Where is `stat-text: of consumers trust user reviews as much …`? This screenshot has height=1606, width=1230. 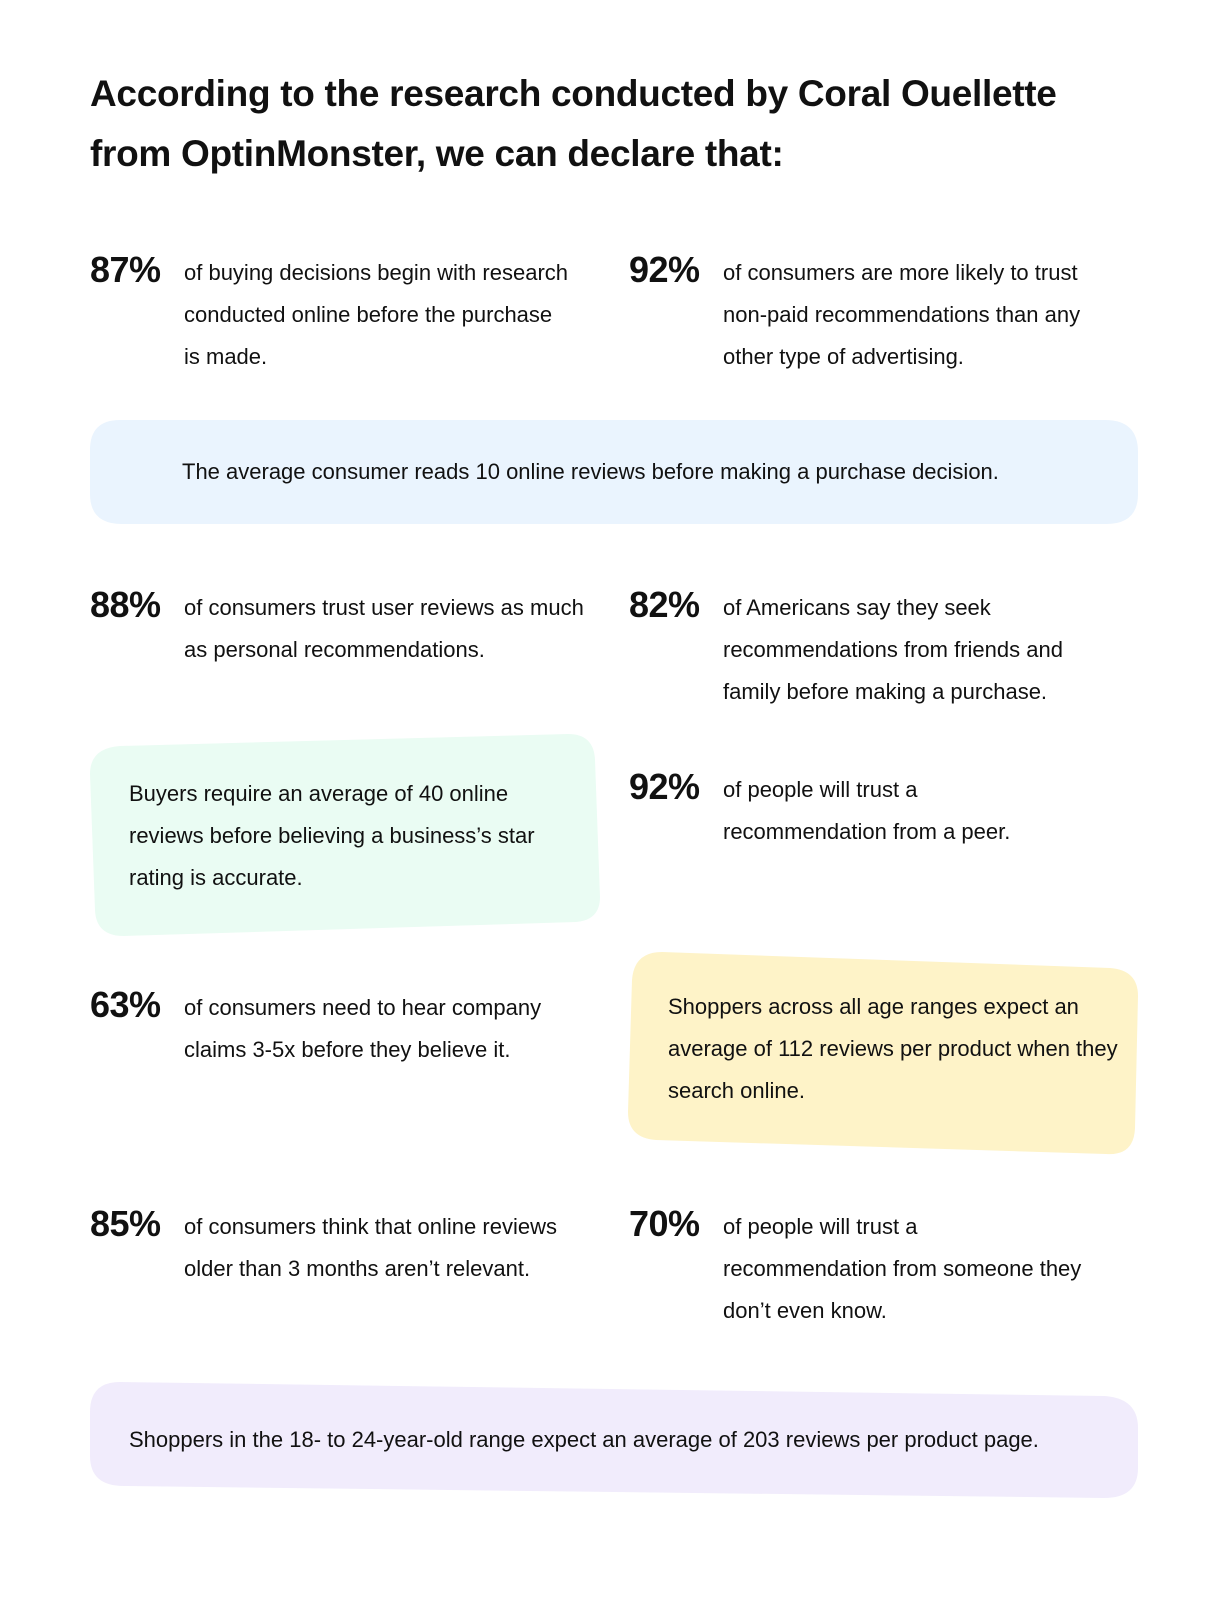
stat-text: of consumers trust user reviews as much … is located at coordinates (384, 628).